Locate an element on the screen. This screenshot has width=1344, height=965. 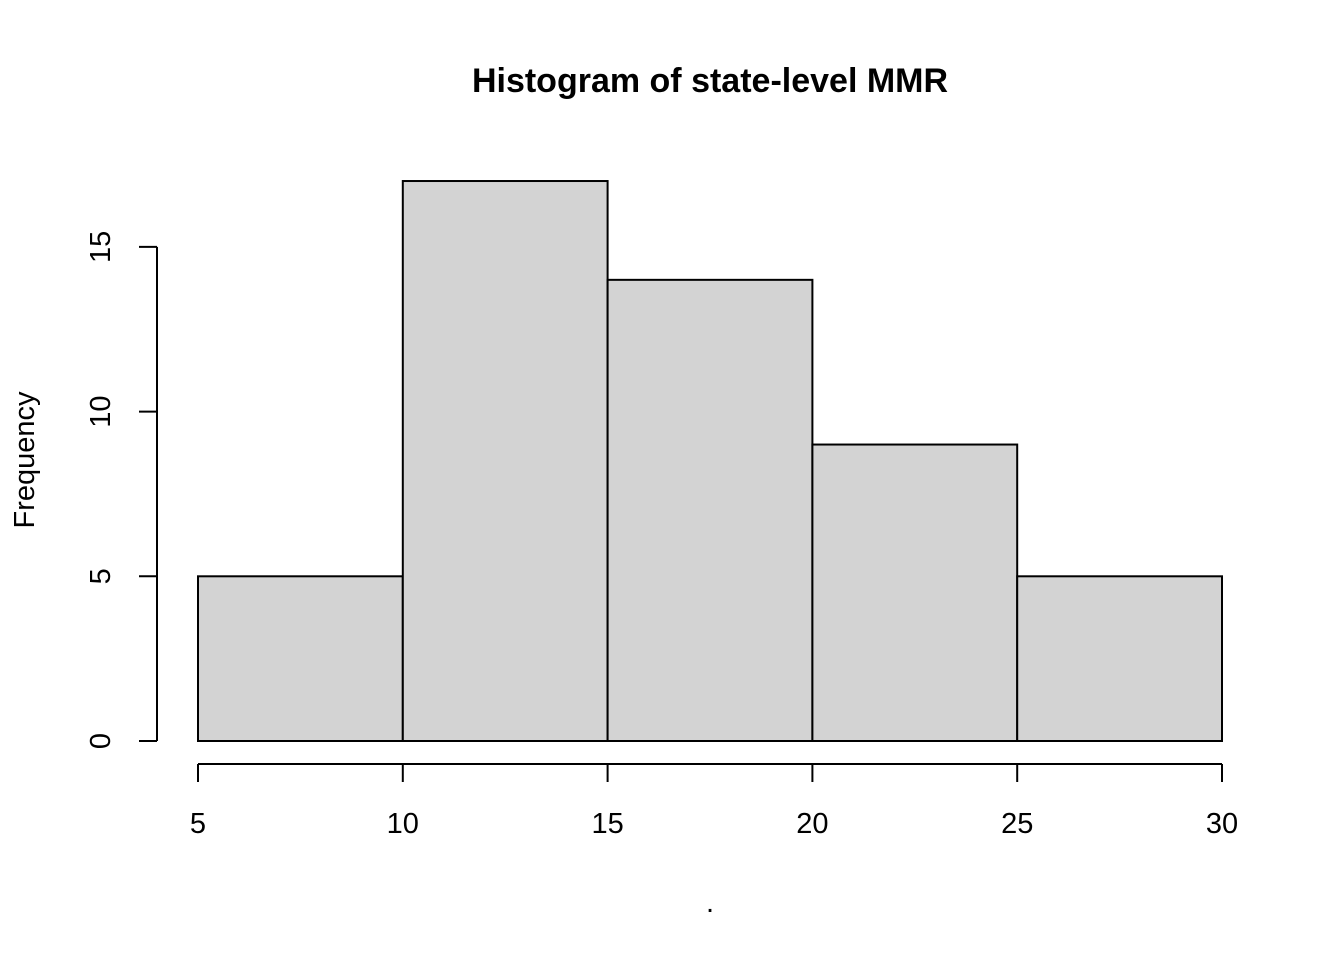
x-tick-label: 10 is located at coordinates (403, 824).